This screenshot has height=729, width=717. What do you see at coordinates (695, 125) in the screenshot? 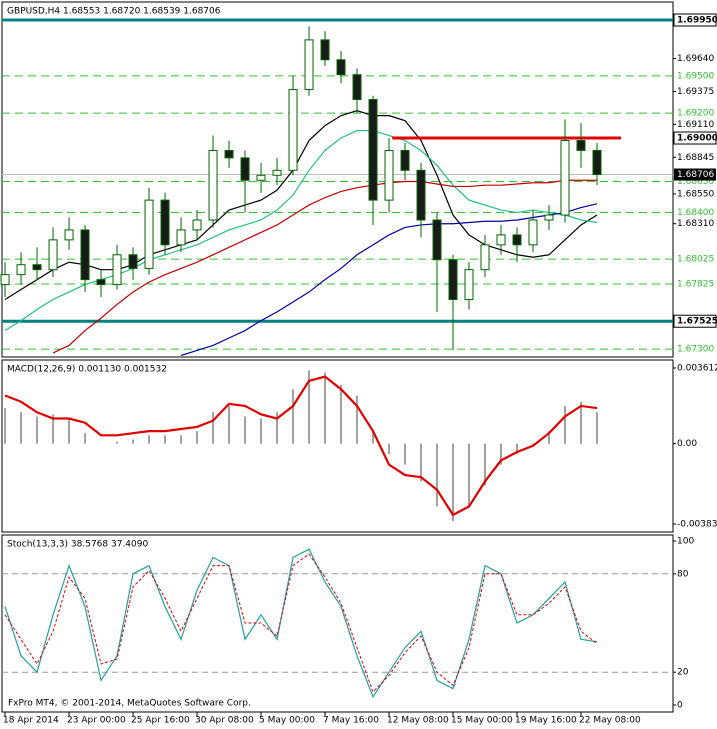
I see `y-tick-label: 1.69110` at bounding box center [695, 125].